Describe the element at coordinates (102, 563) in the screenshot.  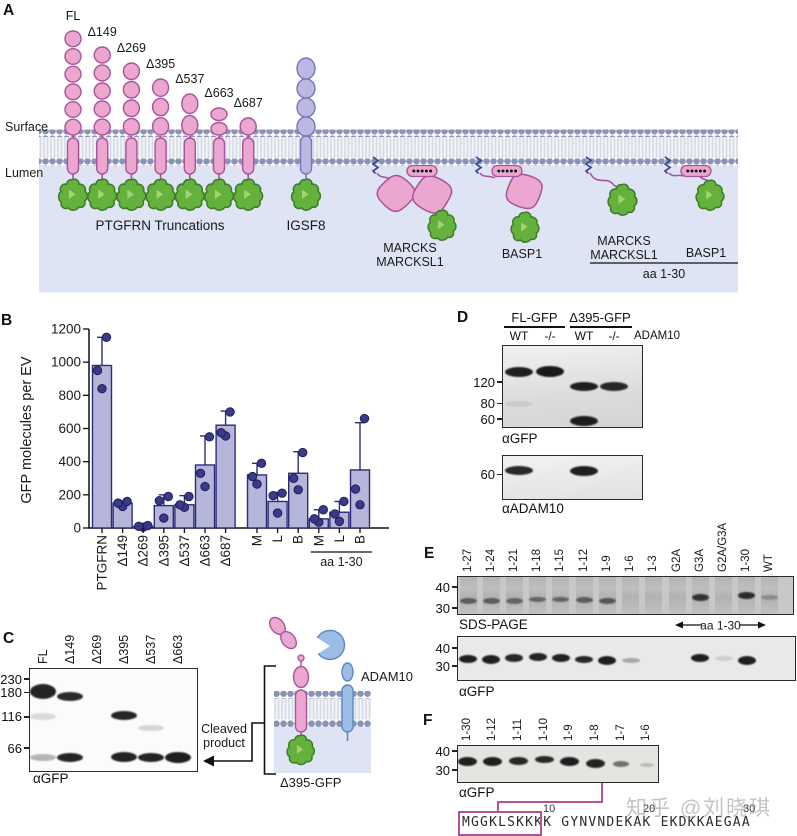
I see `x-tick-label: PTGFRN` at that location.